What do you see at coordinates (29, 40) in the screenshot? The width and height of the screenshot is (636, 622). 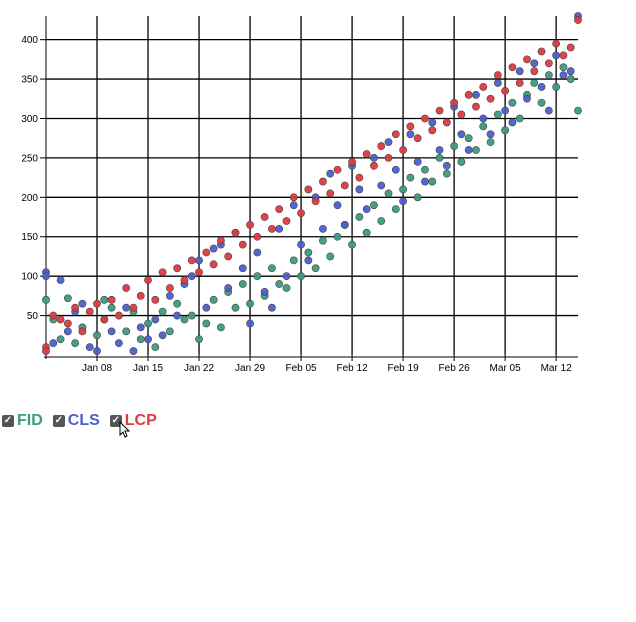 I see `y-tick-label: 400` at bounding box center [29, 40].